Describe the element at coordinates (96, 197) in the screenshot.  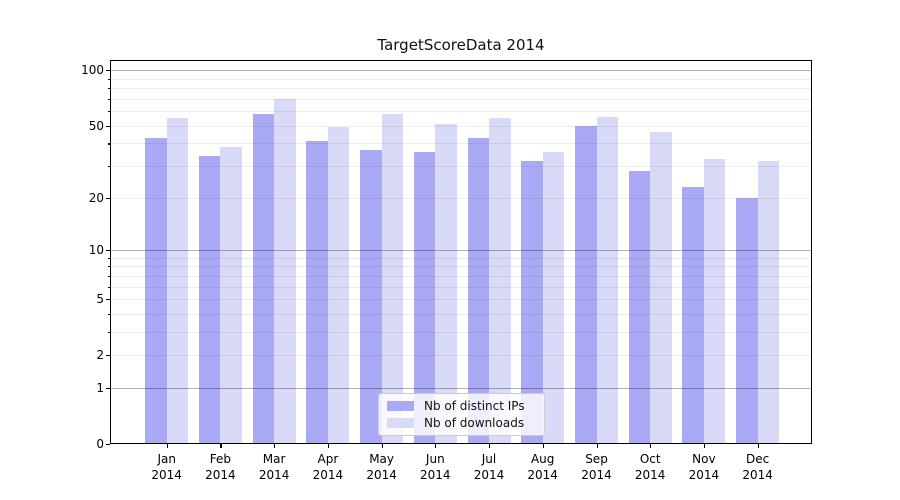
I see `y-axis-tick-label: 20` at that location.